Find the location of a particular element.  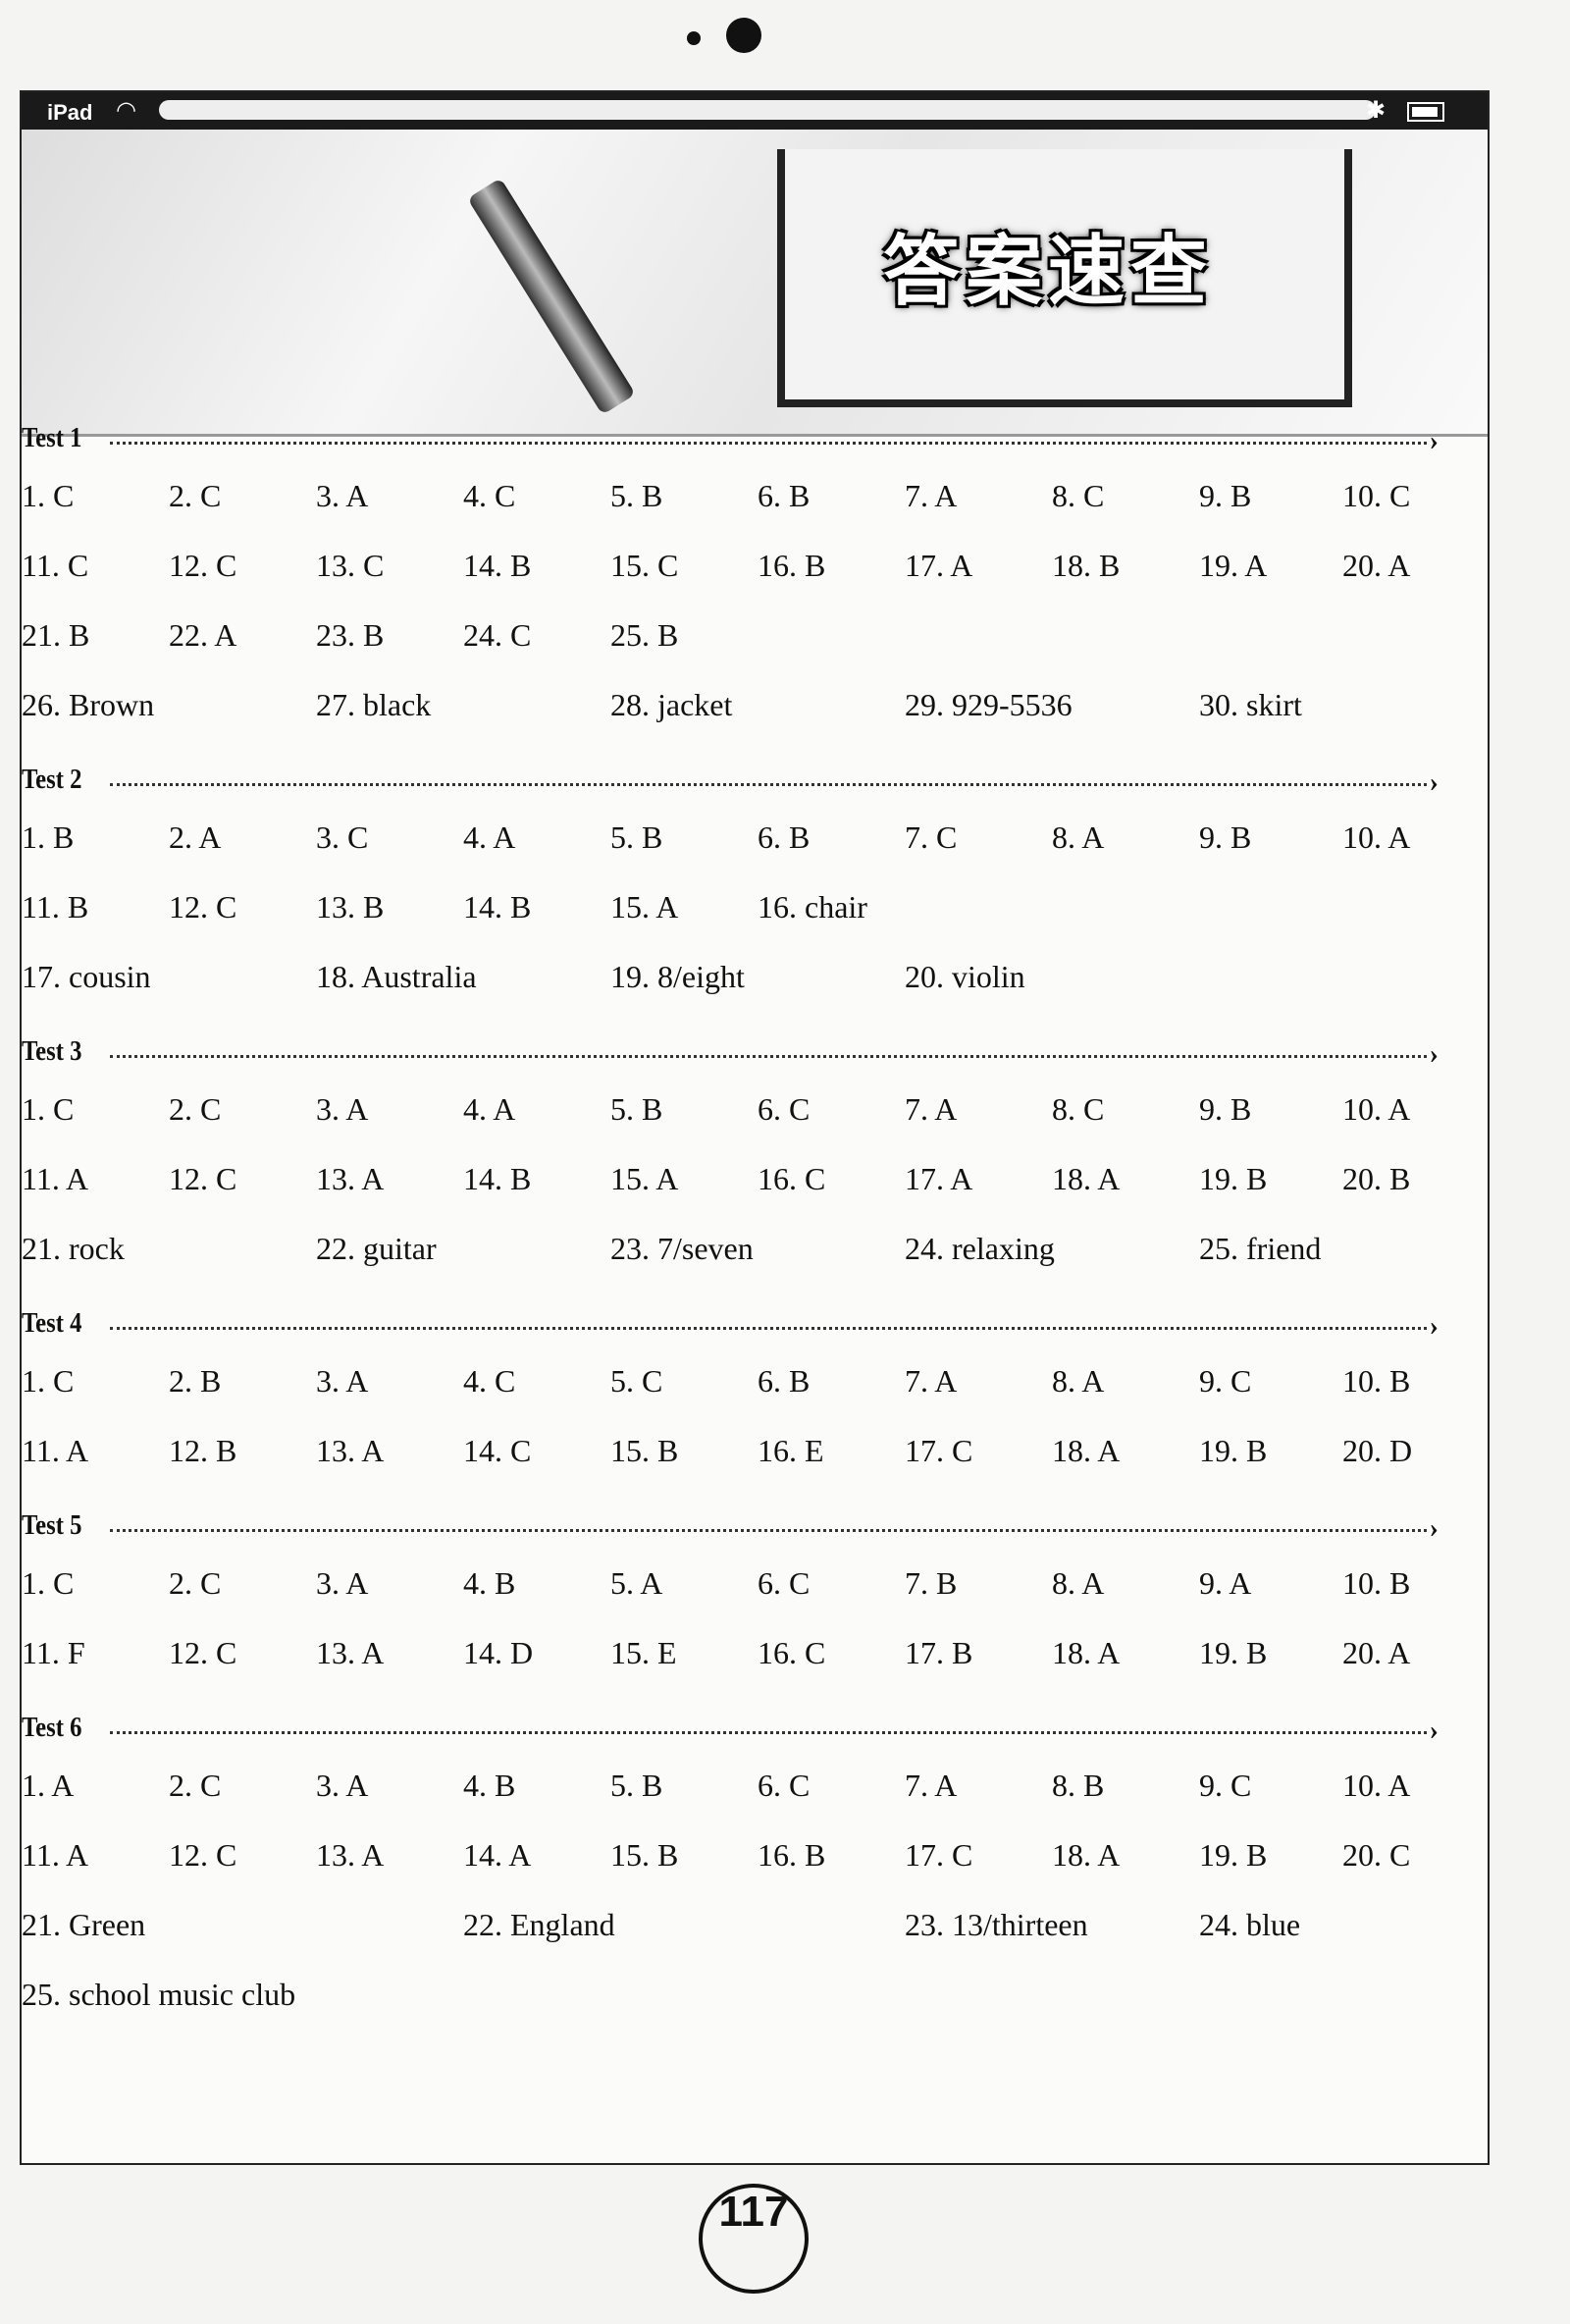

page-number: 117 is located at coordinates (754, 2239).